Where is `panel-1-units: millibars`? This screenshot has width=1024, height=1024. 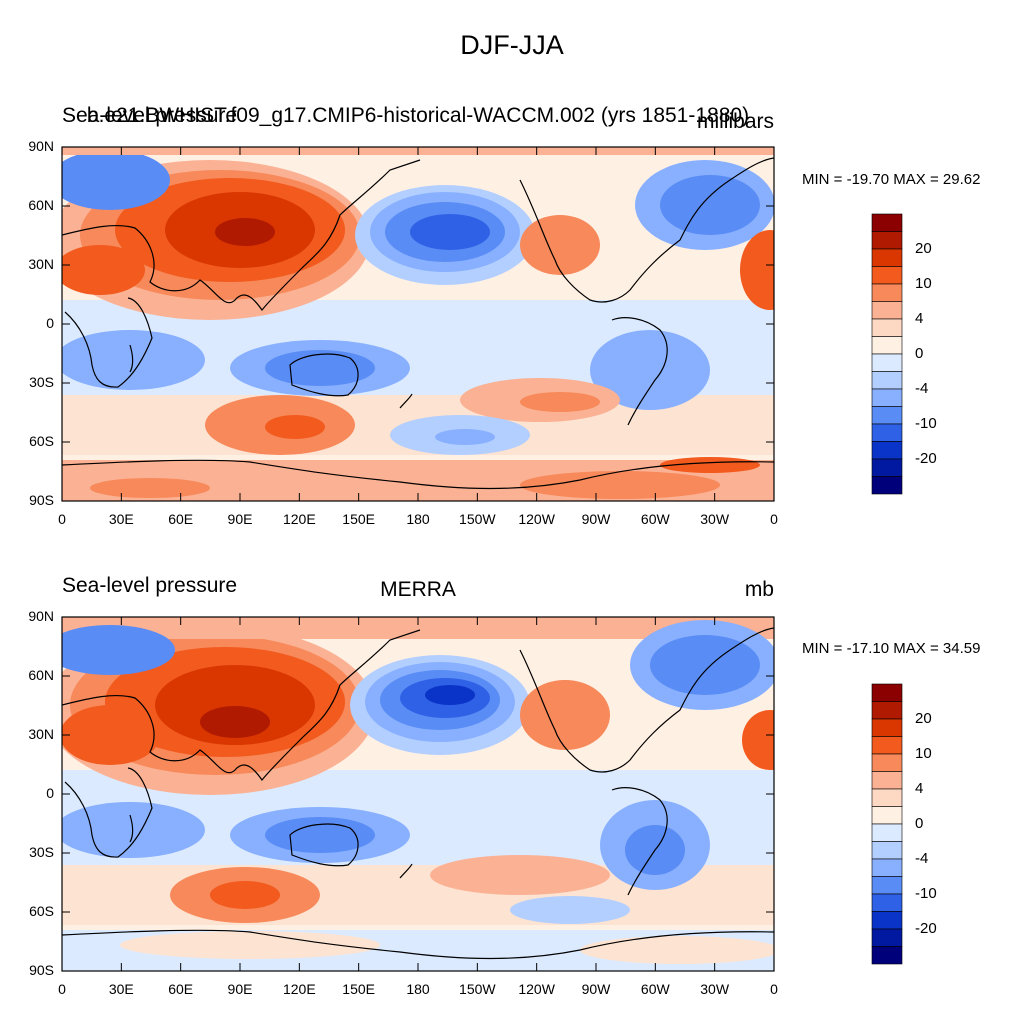
panel-1-units: millibars is located at coordinates (735, 121).